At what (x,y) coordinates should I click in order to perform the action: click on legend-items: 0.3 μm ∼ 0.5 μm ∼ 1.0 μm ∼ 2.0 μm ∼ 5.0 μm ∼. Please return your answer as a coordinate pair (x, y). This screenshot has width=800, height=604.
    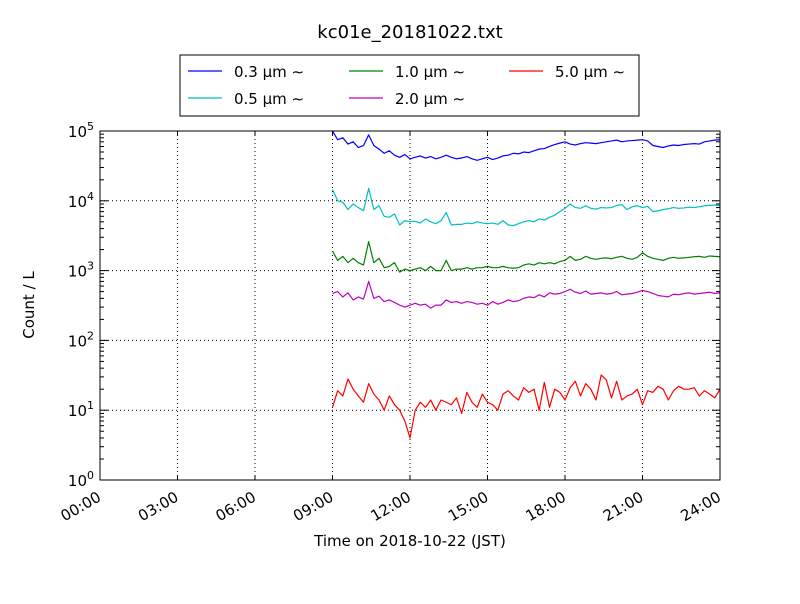
    Looking at the image, I should click on (406, 85).